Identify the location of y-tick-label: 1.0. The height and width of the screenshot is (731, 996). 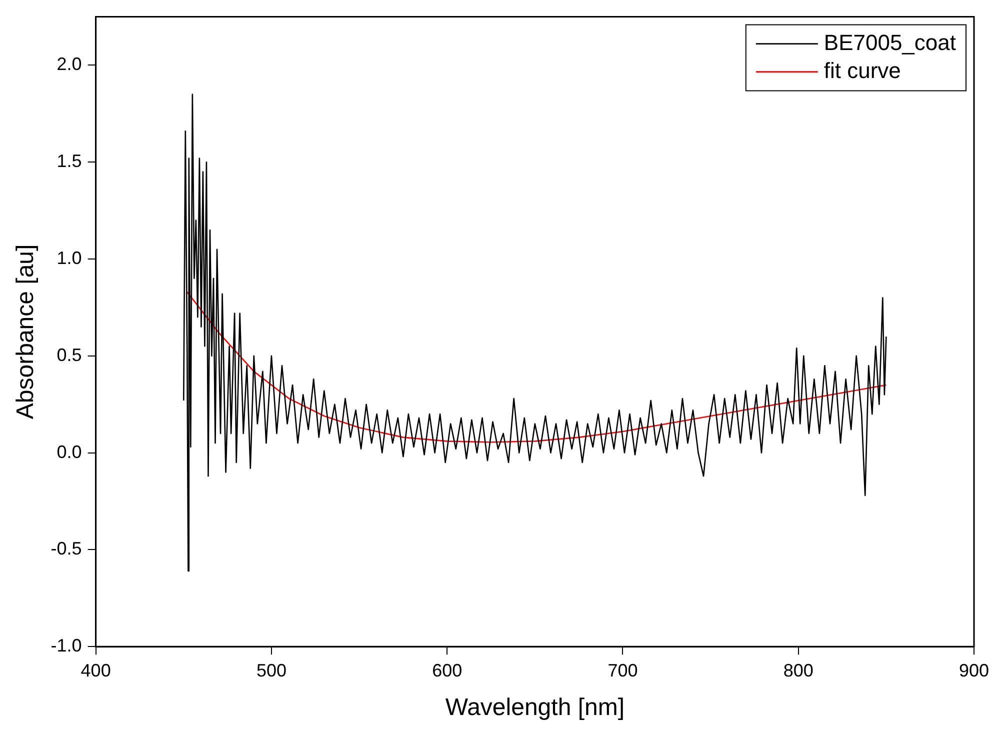
(69, 258).